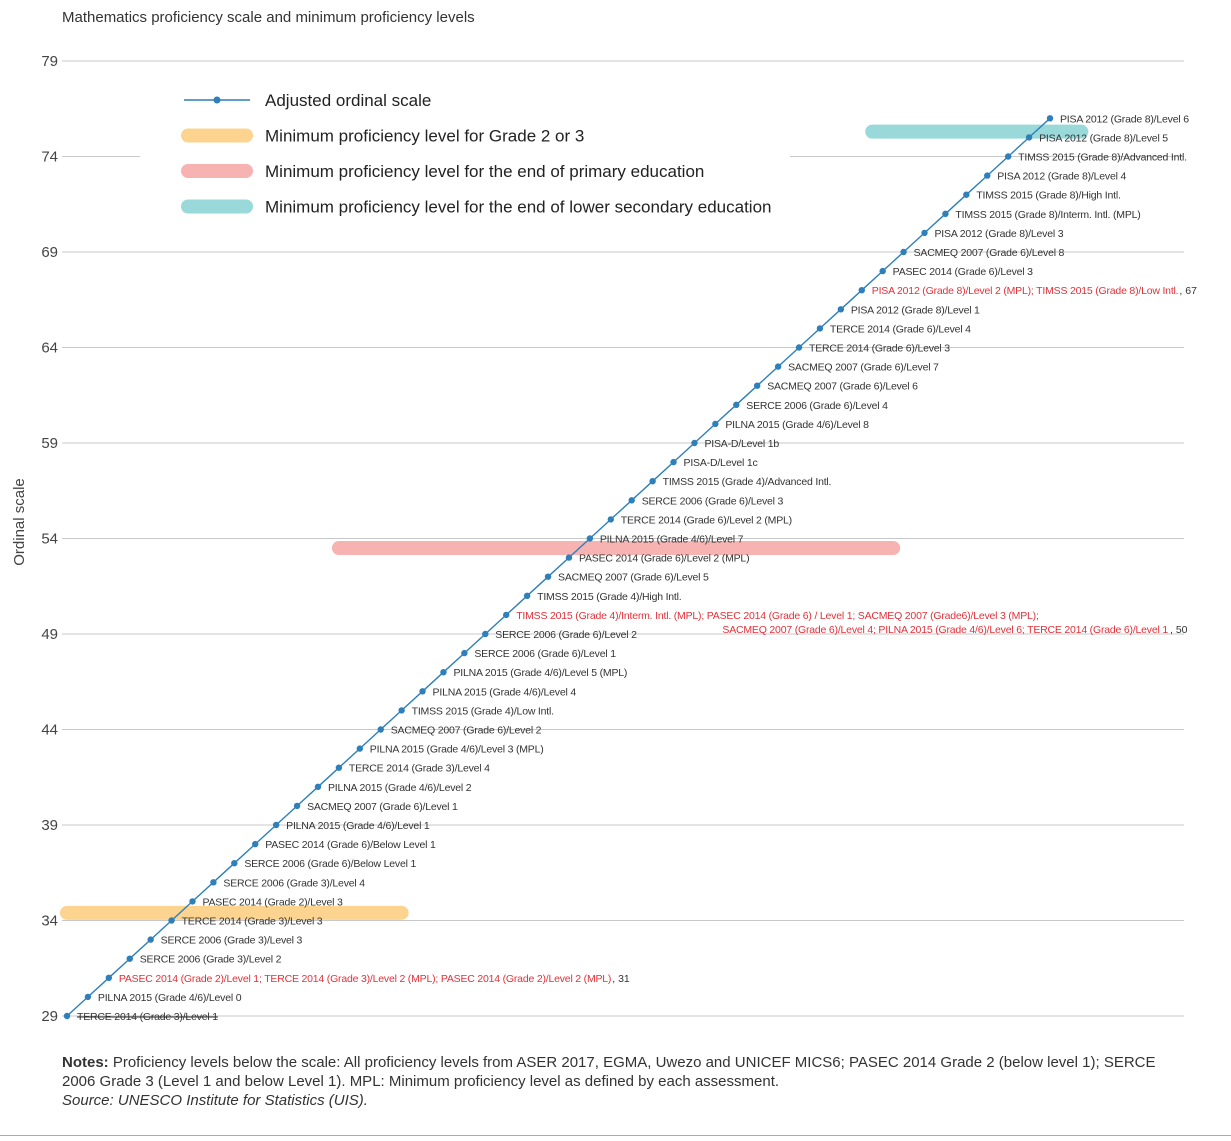  I want to click on point-label: TIMSS 2015 (Grade 8)/Interm. Intl. (MPL), so click(1047, 215).